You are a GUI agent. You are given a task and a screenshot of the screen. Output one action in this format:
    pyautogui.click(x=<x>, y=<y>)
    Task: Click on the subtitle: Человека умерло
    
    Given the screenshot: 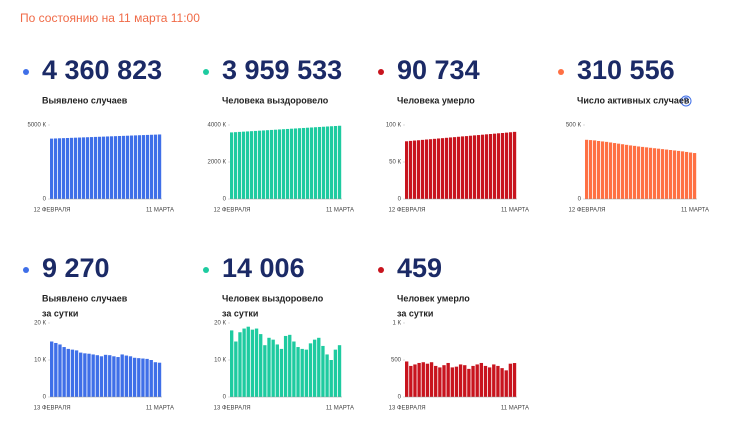 What is the action you would take?
    pyautogui.click(x=436, y=100)
    